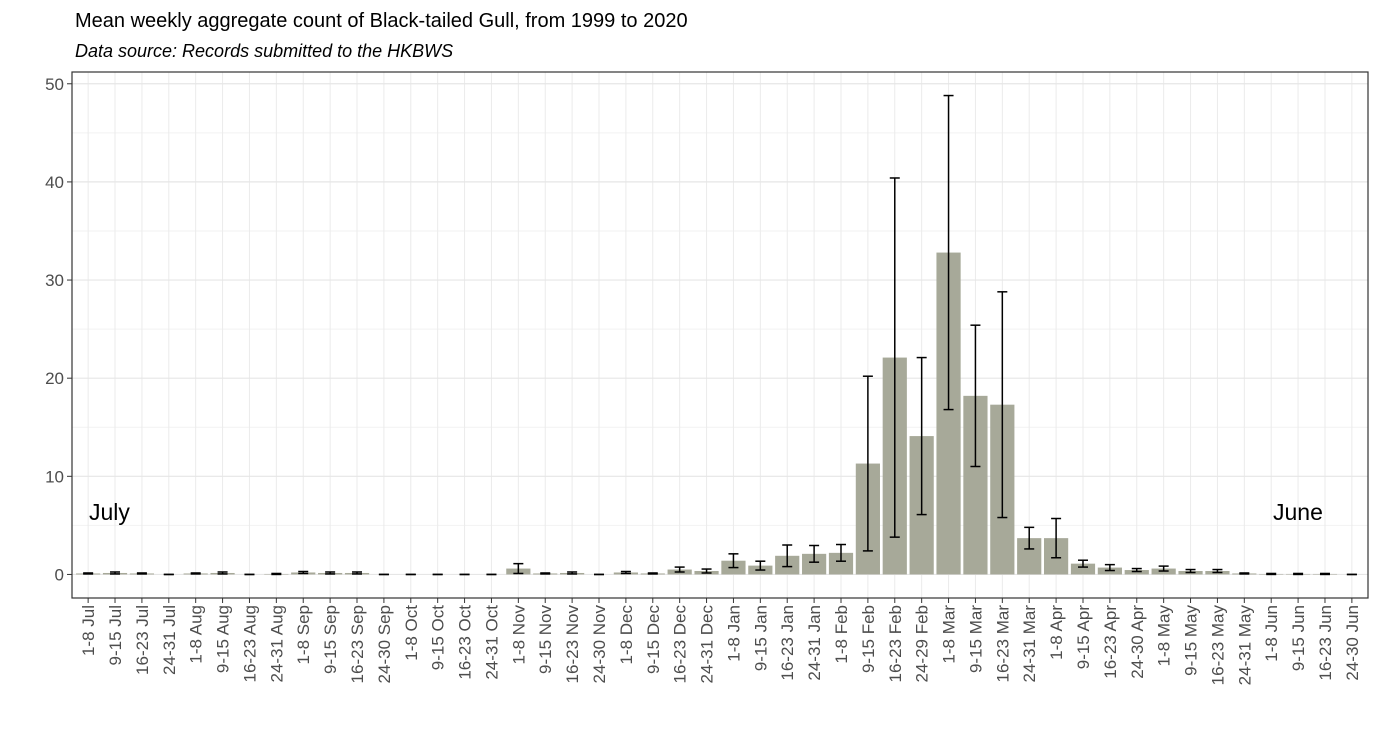 The height and width of the screenshot is (751, 1380). What do you see at coordinates (438, 637) in the screenshot?
I see `x-tick-label: 9-15 Oct` at bounding box center [438, 637].